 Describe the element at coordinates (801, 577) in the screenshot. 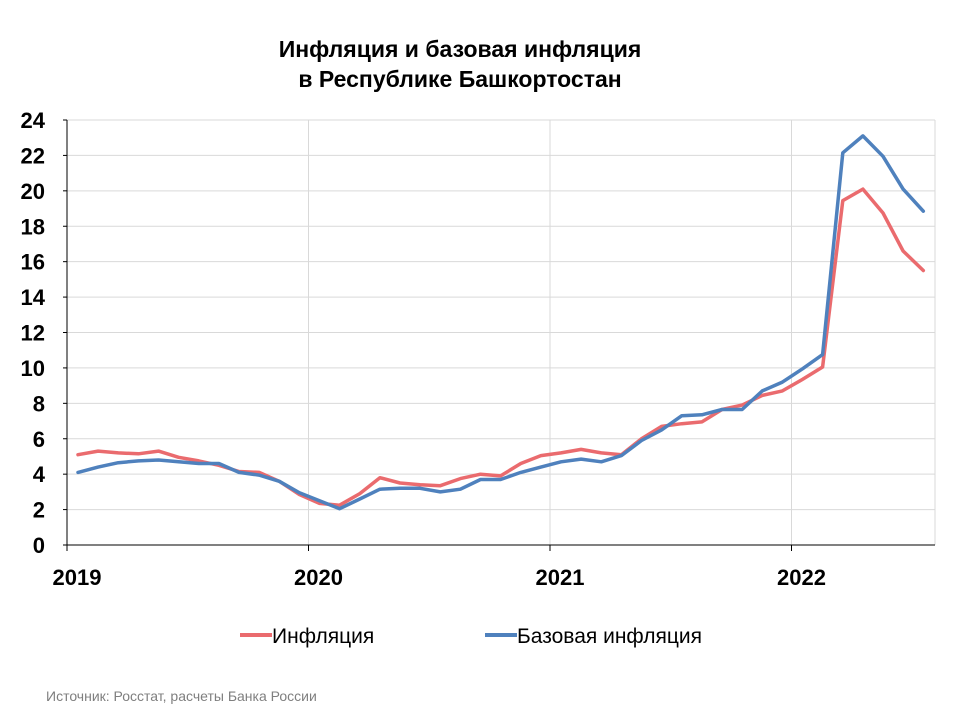

I see `x-tick-label: 2022` at that location.